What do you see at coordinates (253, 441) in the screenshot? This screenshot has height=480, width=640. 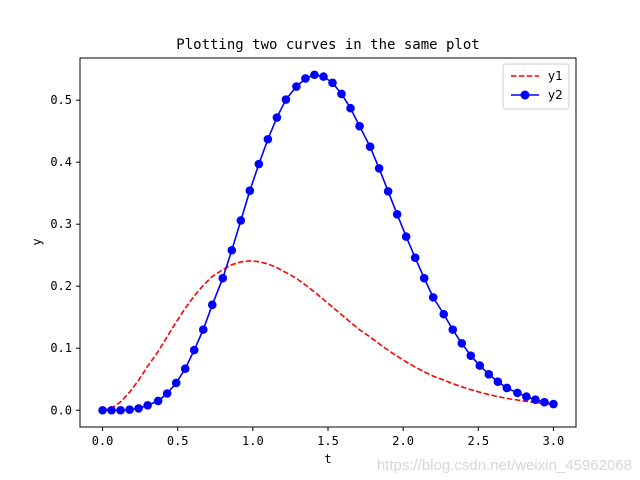 I see `x-tick-label: 1.0` at bounding box center [253, 441].